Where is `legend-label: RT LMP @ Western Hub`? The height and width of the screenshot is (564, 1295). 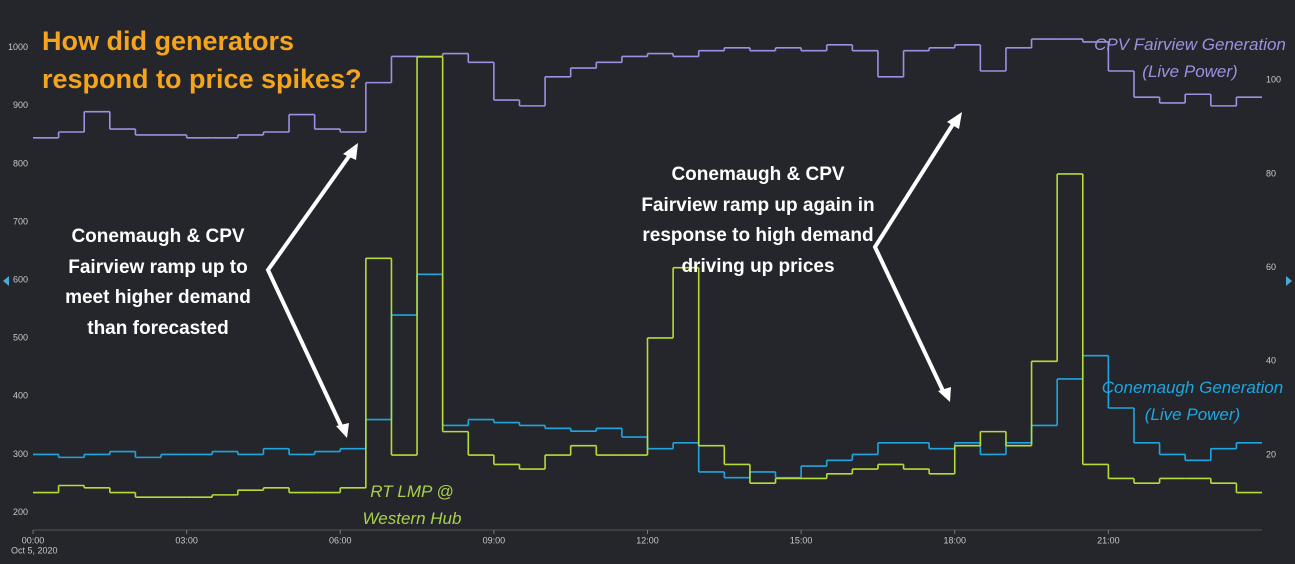 legend-label: RT LMP @ Western Hub is located at coordinates (412, 505).